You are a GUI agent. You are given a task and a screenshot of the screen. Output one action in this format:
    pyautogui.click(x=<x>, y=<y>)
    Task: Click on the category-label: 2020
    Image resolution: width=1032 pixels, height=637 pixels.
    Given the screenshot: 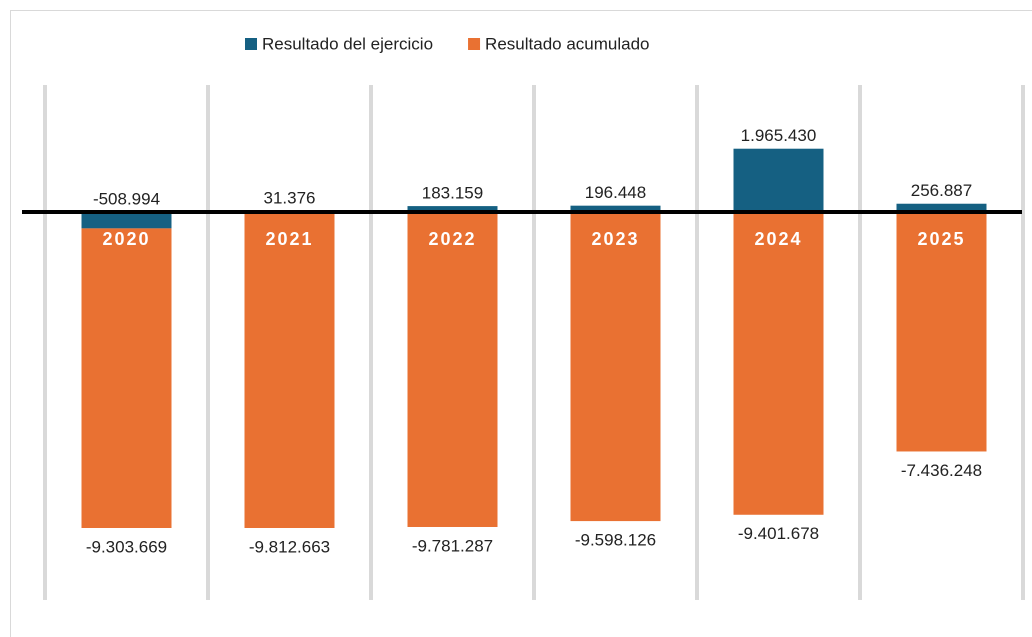 What is the action you would take?
    pyautogui.click(x=126, y=239)
    